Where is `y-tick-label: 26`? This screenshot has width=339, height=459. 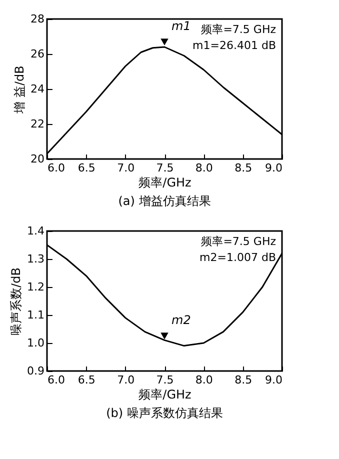 y-tick-label: 26 is located at coordinates (37, 54).